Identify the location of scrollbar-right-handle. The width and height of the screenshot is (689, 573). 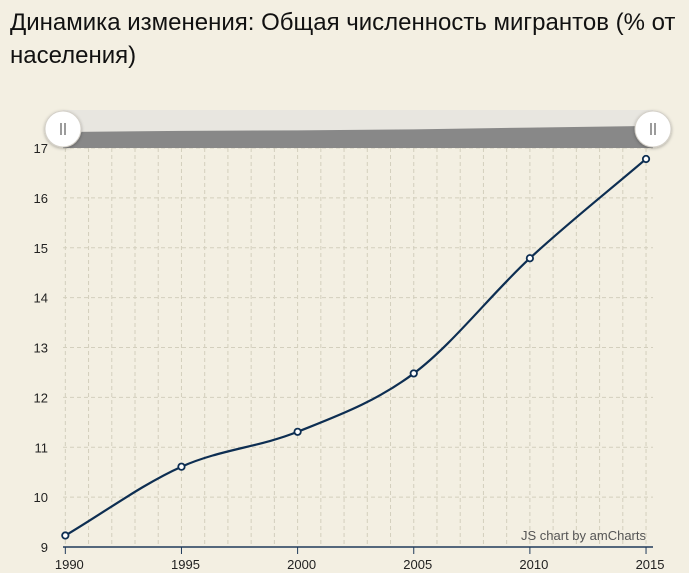
(653, 129).